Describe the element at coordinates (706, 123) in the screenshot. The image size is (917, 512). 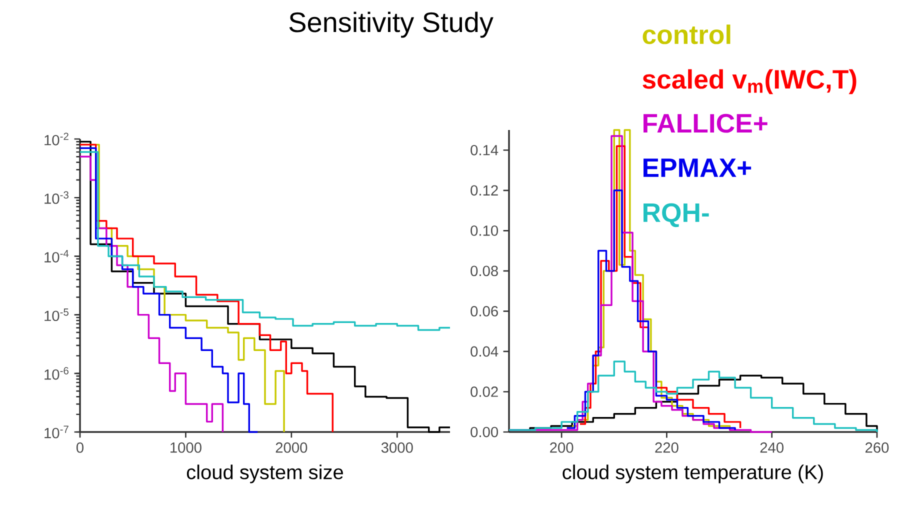
I see `series-label: FALLICE+` at that location.